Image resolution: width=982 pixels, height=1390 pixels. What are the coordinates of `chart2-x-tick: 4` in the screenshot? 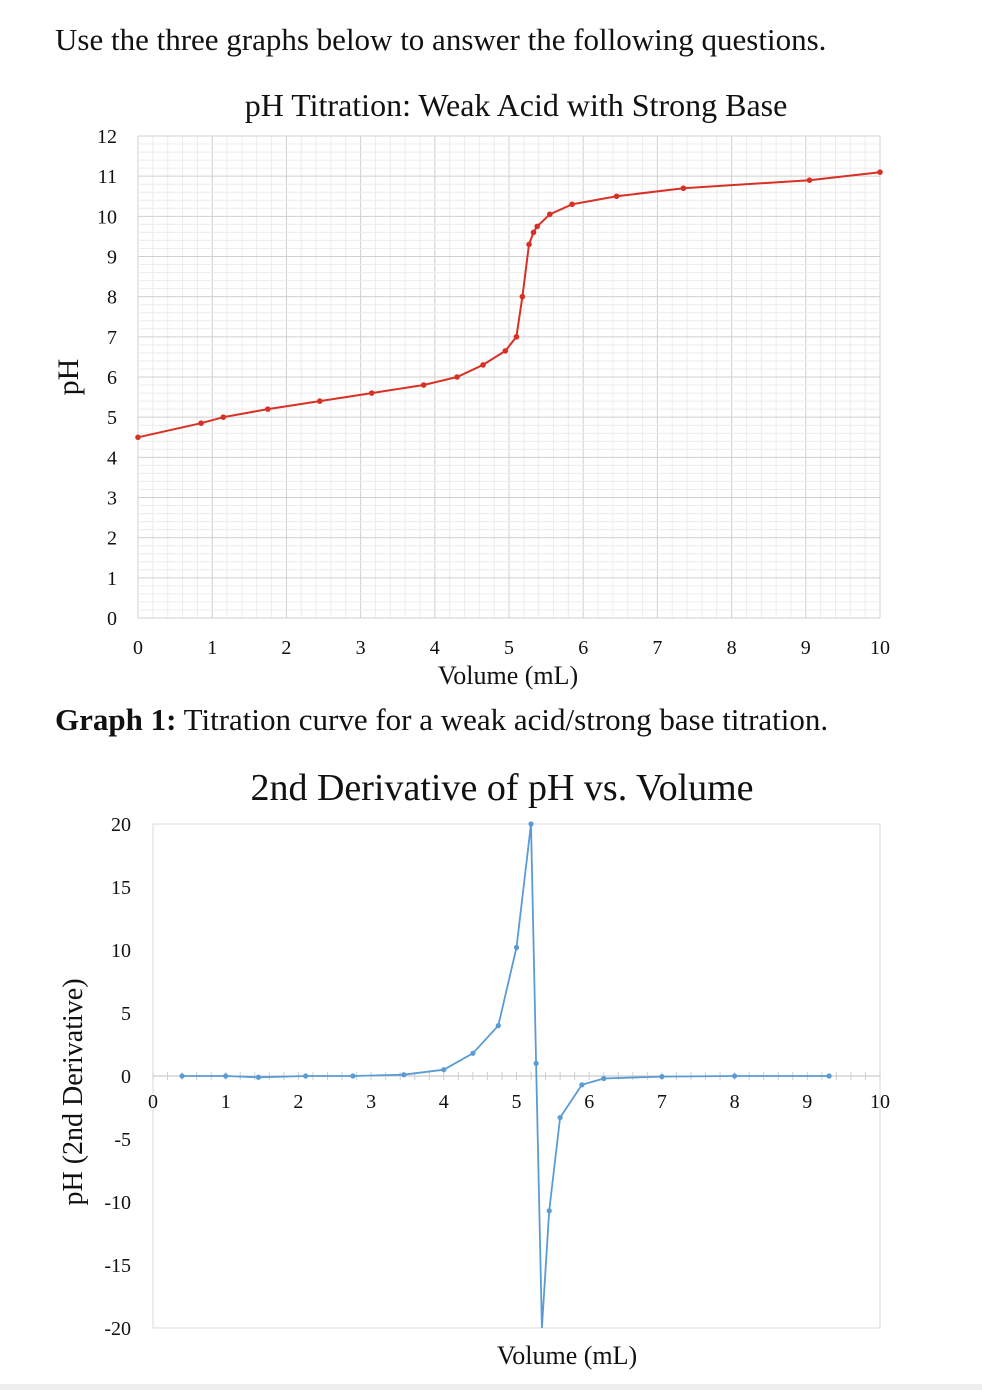 It's located at (444, 1102).